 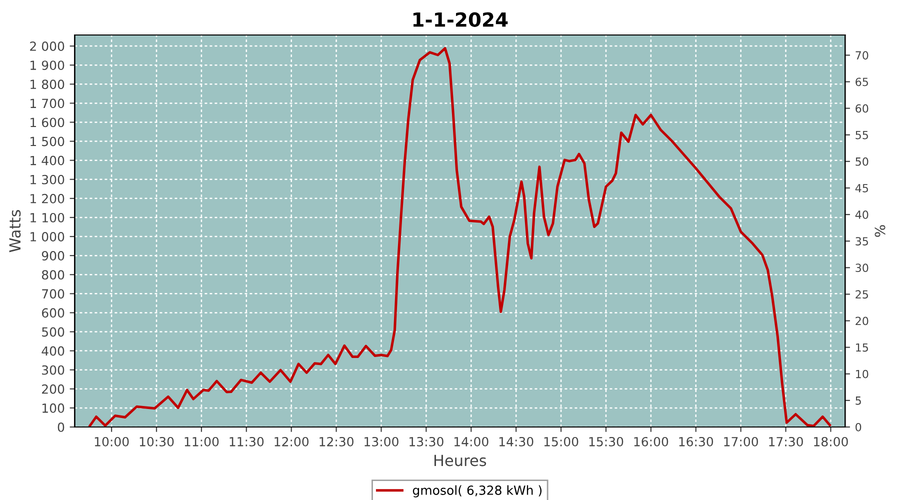 What do you see at coordinates (427, 441) in the screenshot?
I see `x-tick-label: 13:30` at bounding box center [427, 441].